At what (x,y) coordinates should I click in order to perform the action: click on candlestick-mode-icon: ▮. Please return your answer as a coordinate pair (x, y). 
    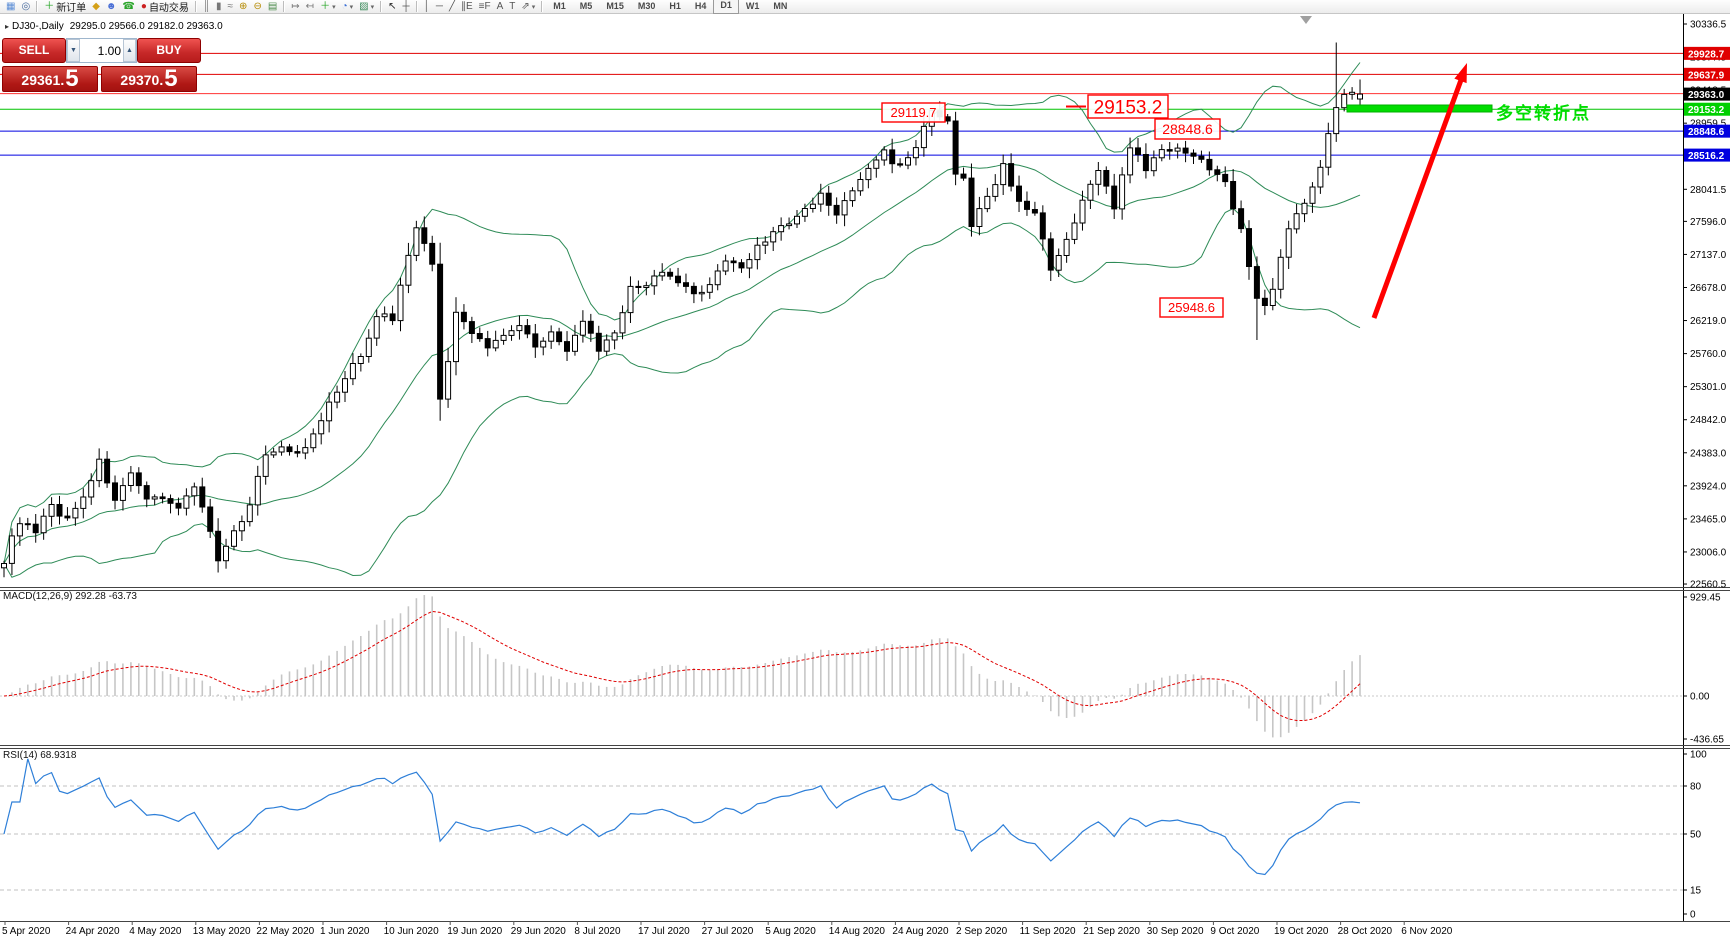
    Looking at the image, I should click on (219, 6).